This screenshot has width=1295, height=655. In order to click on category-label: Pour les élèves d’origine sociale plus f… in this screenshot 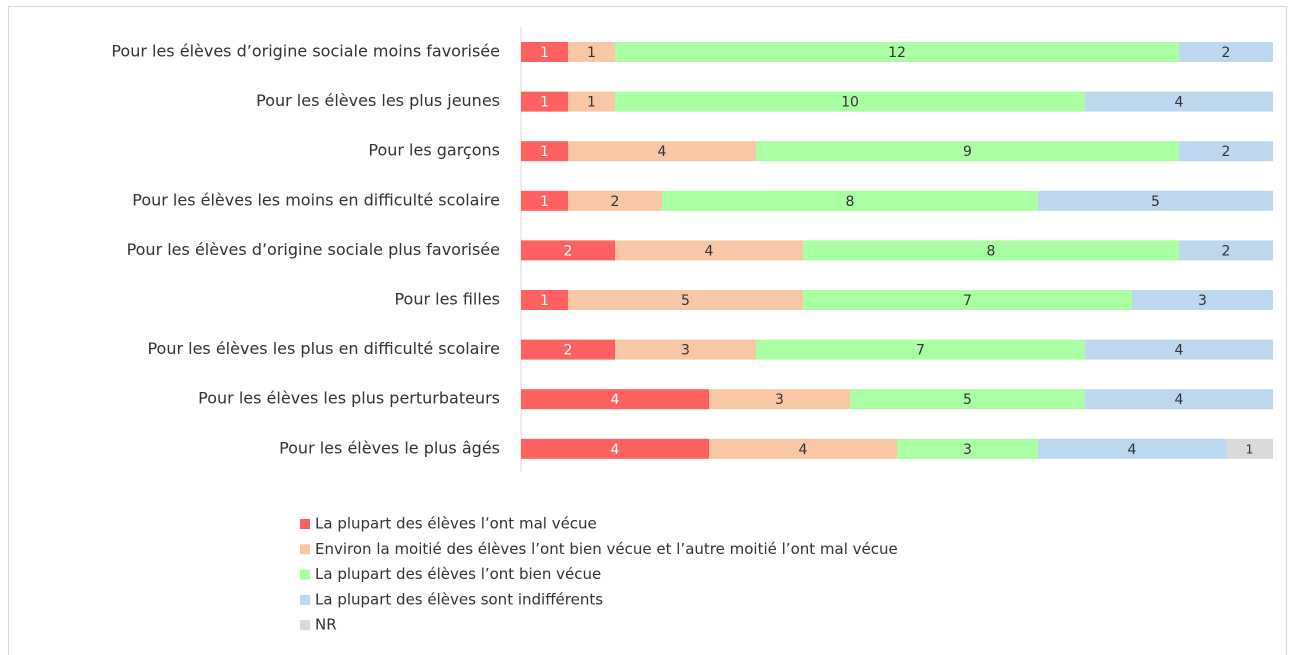, I will do `click(313, 249)`.